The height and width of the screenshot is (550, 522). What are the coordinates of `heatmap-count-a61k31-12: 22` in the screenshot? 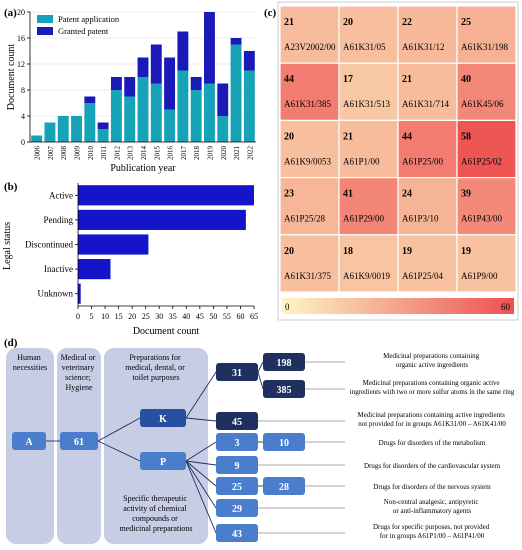 It's located at (407, 22).